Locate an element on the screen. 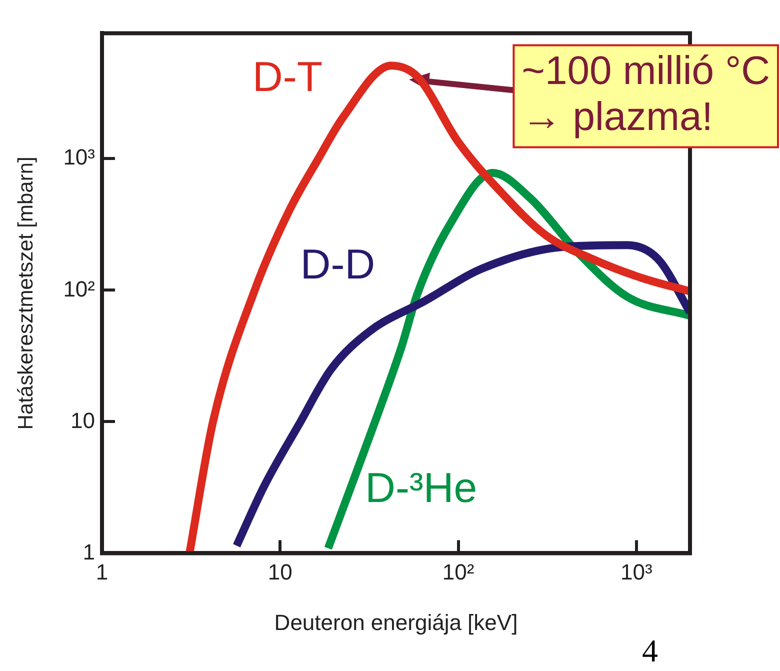 The width and height of the screenshot is (780, 671). y-tick-label: 1 is located at coordinates (88, 551).